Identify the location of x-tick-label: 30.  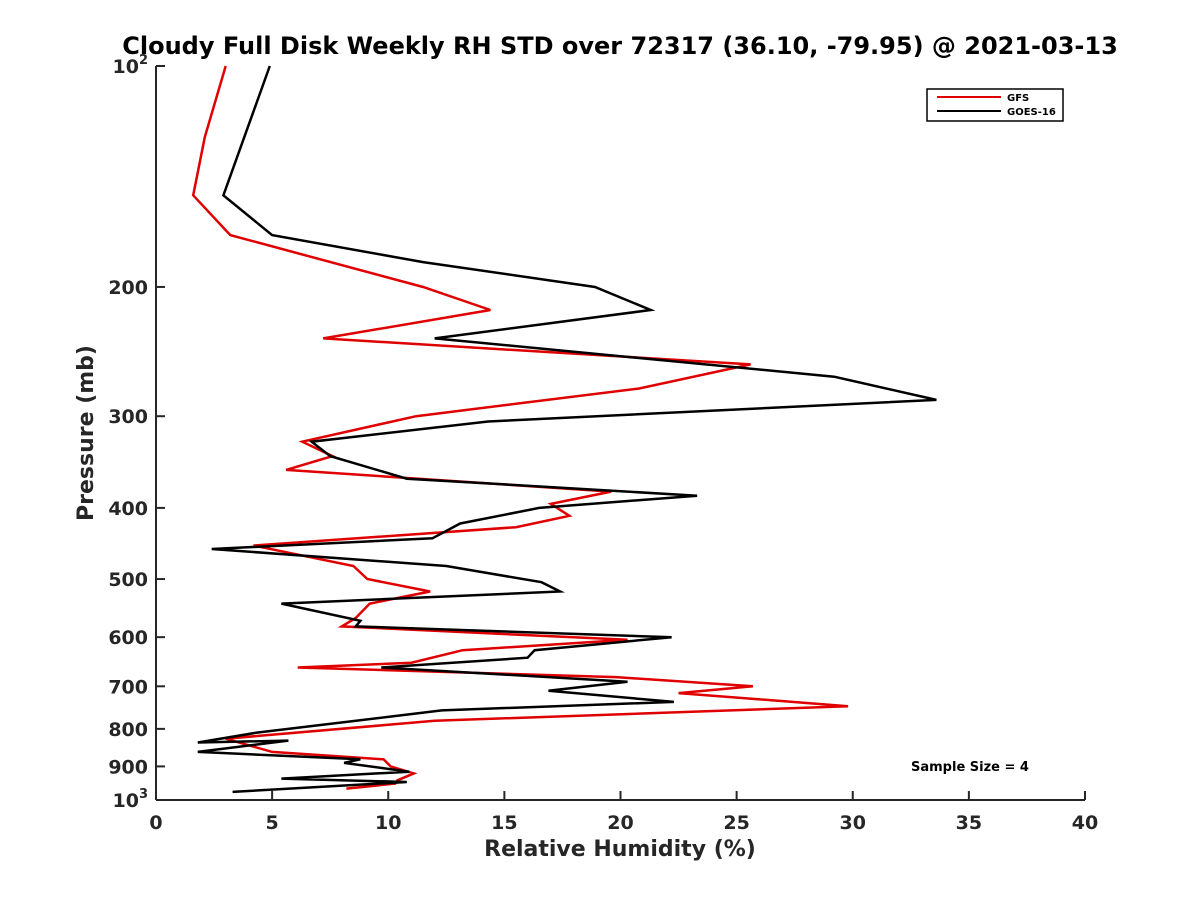
(853, 823).